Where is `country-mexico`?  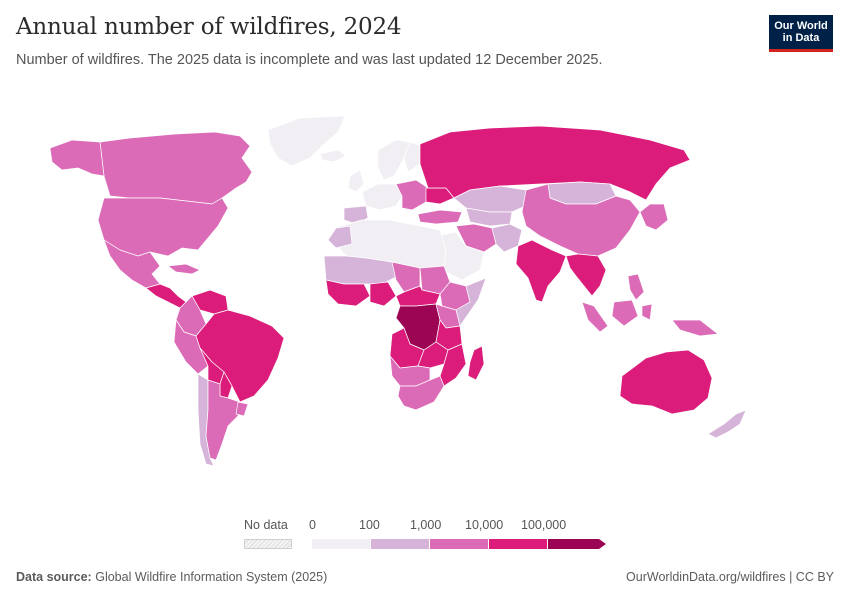
country-mexico is located at coordinates (132, 264).